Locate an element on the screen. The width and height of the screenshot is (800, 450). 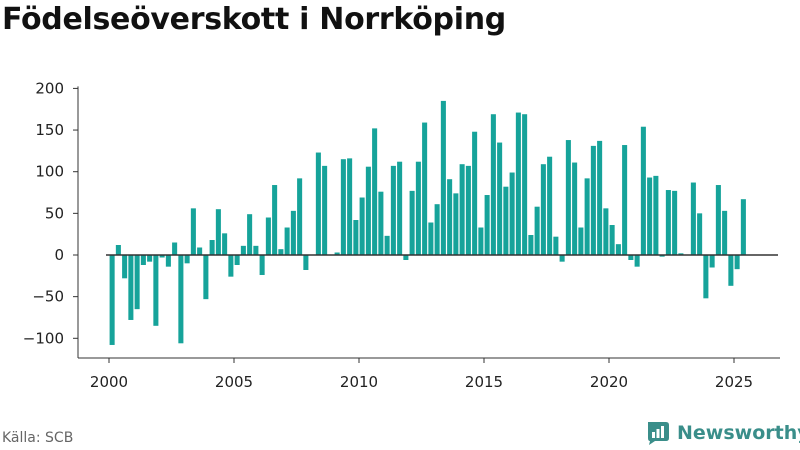
bar-2016Q1 is located at coordinates (512, 213).